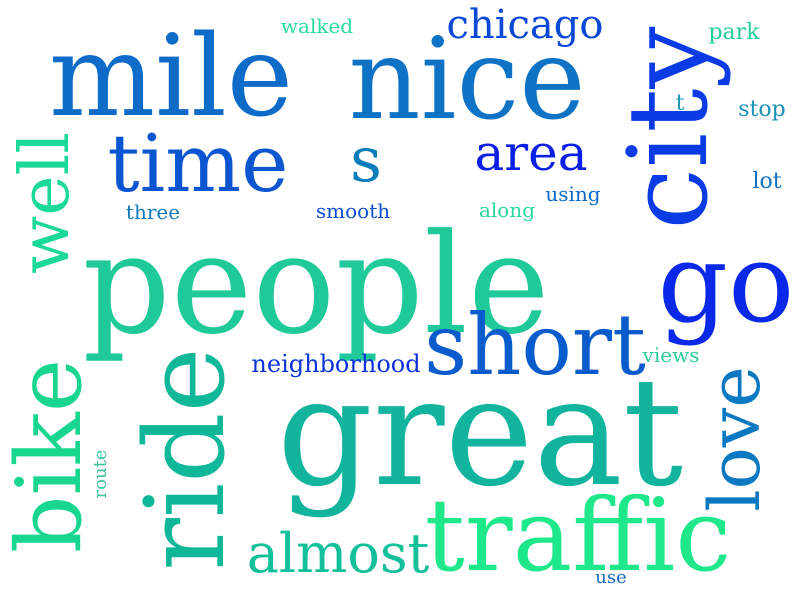 The image size is (800, 600). Describe the element at coordinates (171, 77) in the screenshot. I see `word-mile: mile` at that location.